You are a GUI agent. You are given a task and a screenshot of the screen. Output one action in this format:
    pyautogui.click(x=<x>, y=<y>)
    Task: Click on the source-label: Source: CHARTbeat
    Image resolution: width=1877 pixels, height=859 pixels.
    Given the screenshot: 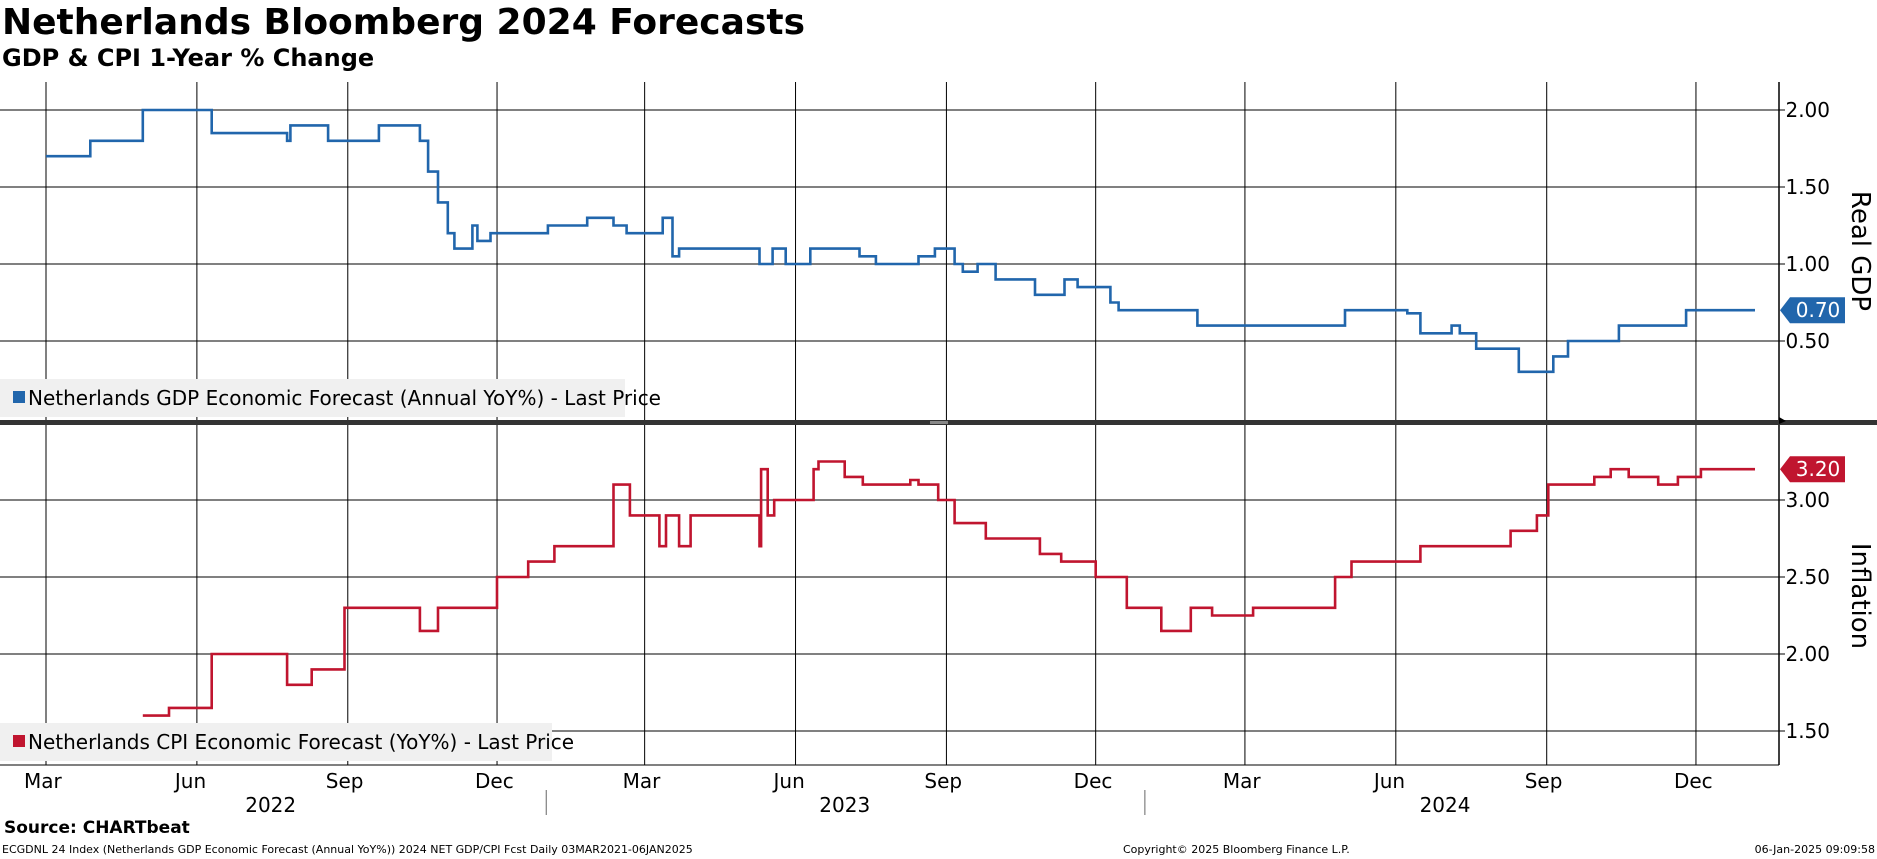 What is the action you would take?
    pyautogui.click(x=97, y=828)
    